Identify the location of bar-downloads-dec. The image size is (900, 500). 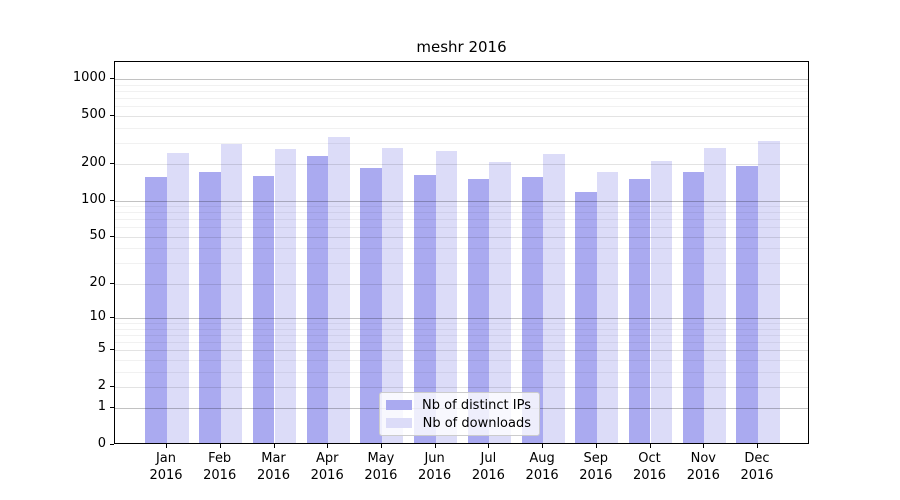
(769, 291).